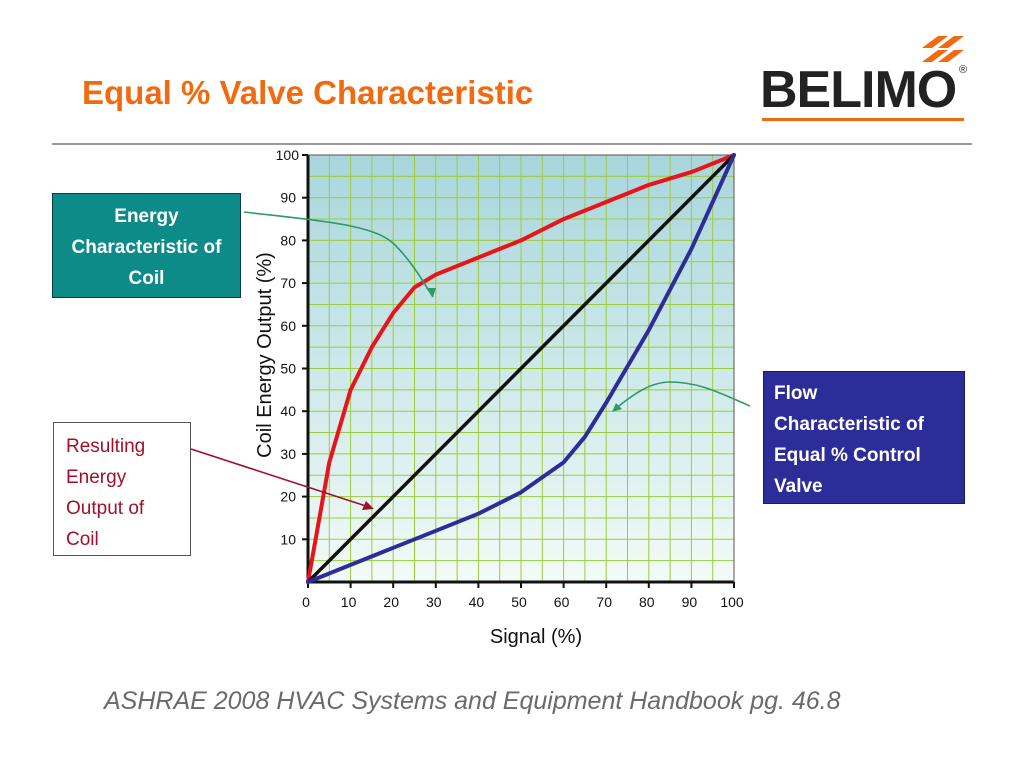  I want to click on y-tick-label: 90, so click(288, 198).